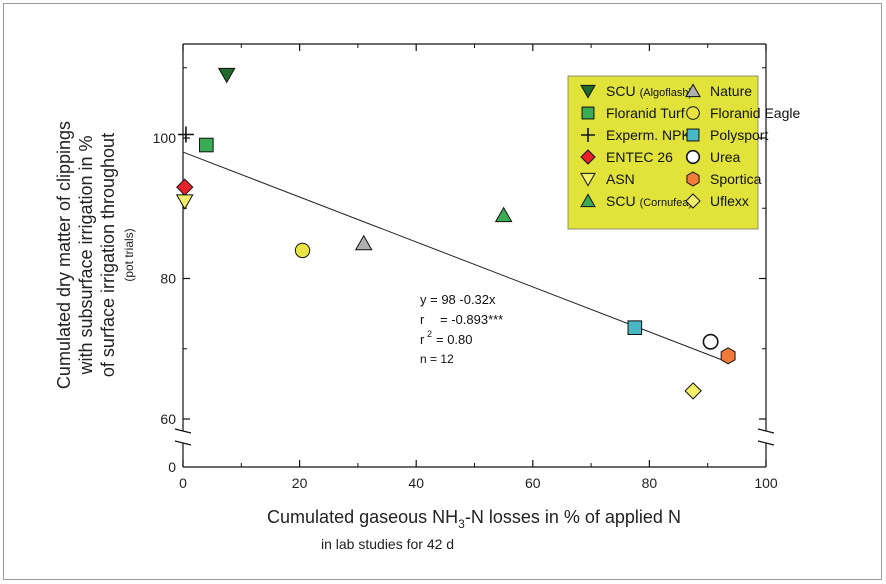  I want to click on y-axis-break-right, so click(766, 437).